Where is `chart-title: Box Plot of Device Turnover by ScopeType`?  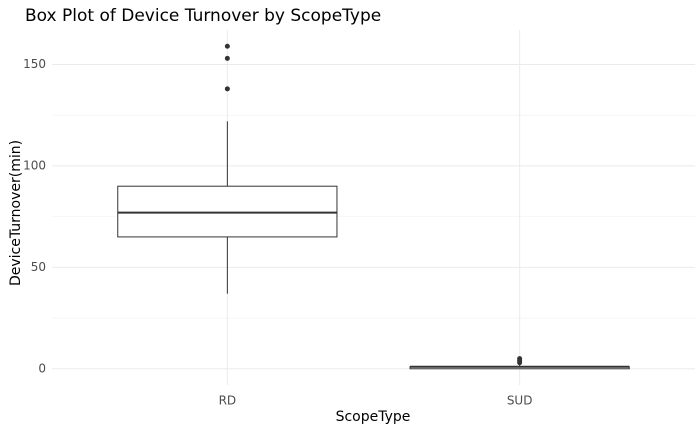
chart-title: Box Plot of Device Turnover by ScopeType is located at coordinates (203, 16).